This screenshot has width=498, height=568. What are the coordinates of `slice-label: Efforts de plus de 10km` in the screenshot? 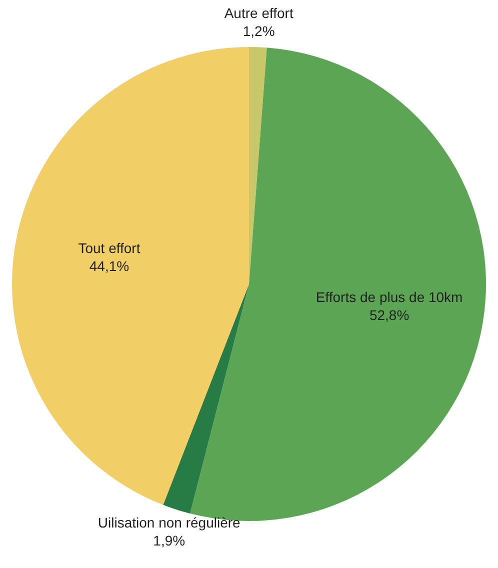 It's located at (389, 297).